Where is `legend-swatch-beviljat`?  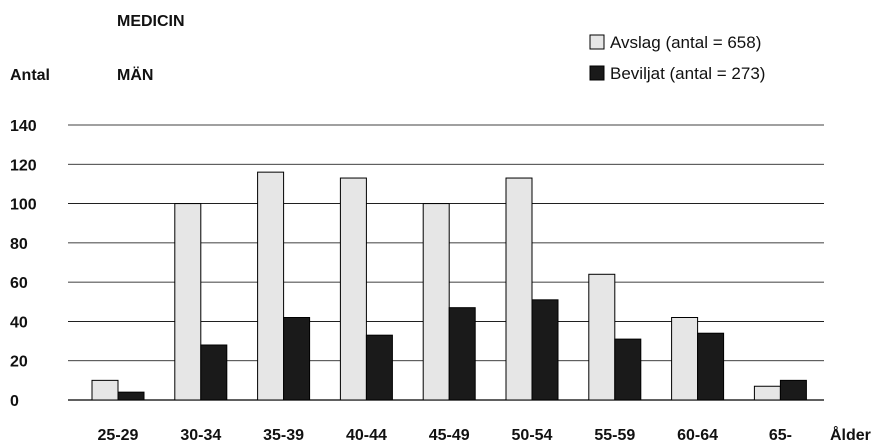 legend-swatch-beviljat is located at coordinates (597, 73).